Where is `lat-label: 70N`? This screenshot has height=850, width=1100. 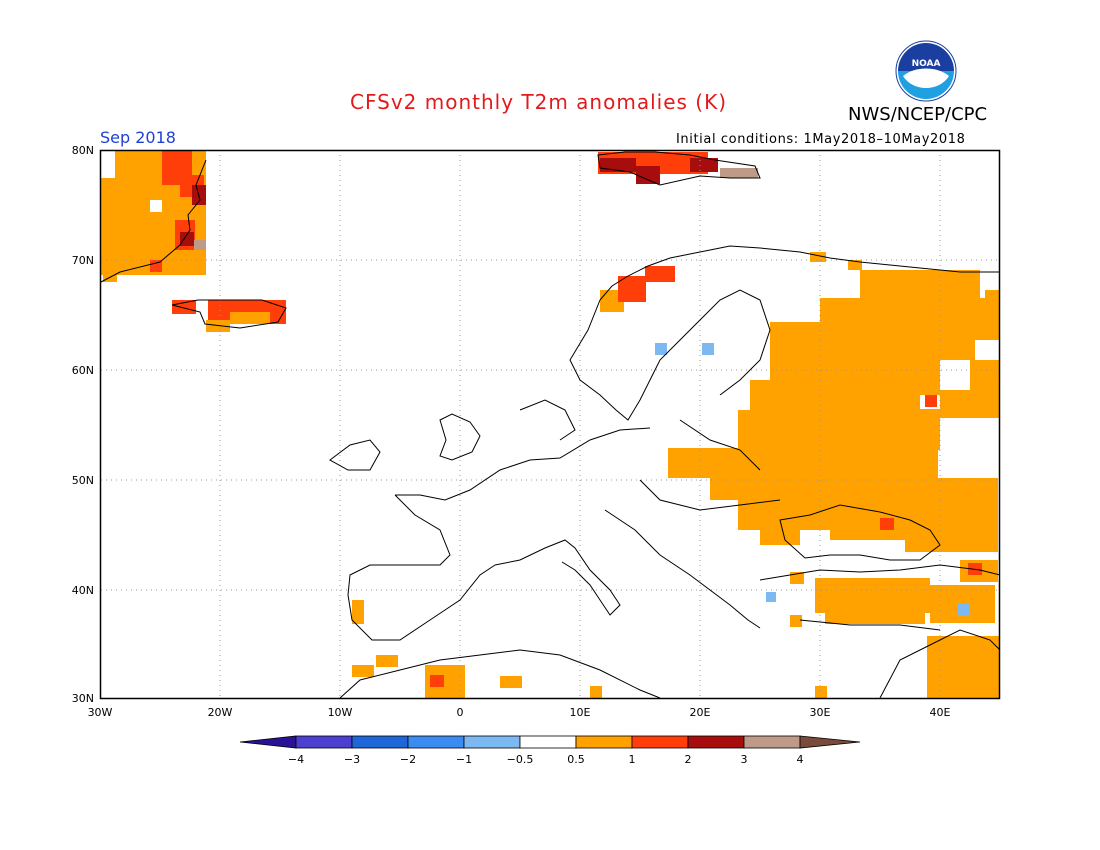
lat-label: 70N is located at coordinates (83, 260).